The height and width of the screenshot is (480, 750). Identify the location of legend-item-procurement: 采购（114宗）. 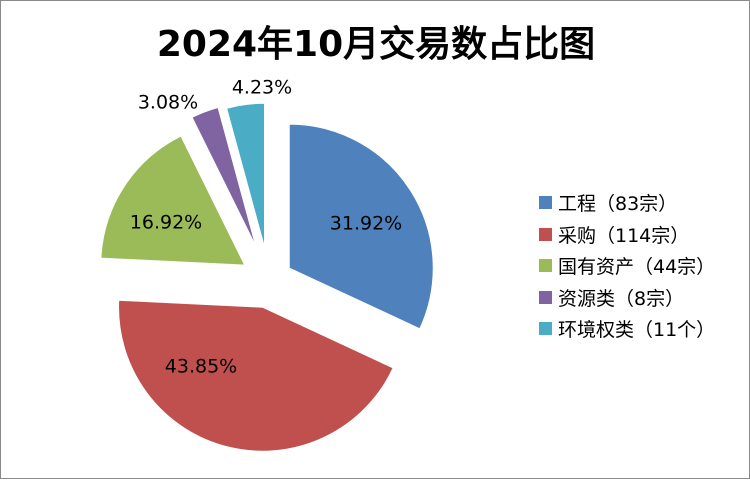
(627, 235).